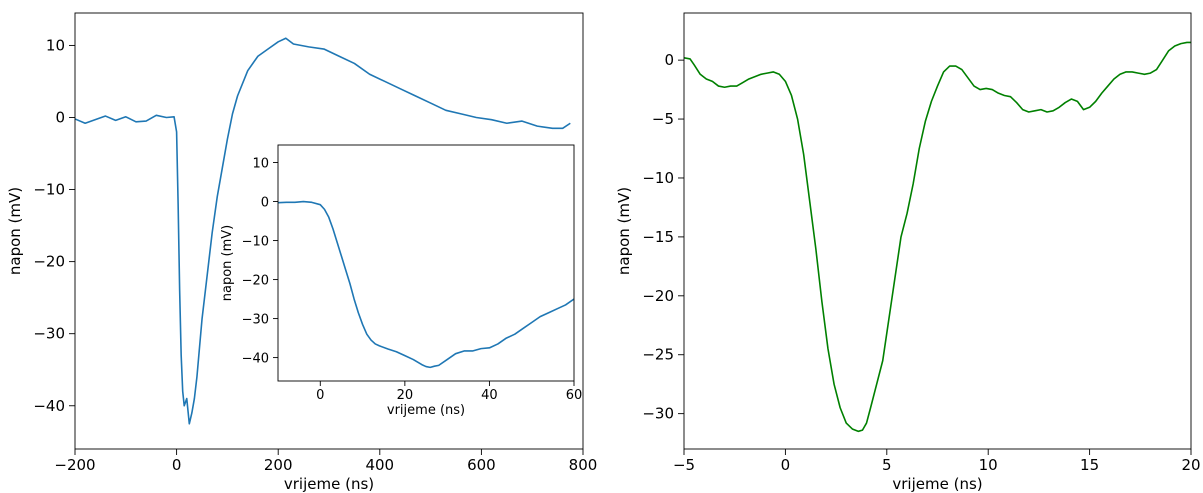 The image size is (1203, 493). Describe the element at coordinates (74, 465) in the screenshot. I see `left-main-x-tick-label: −200` at that location.